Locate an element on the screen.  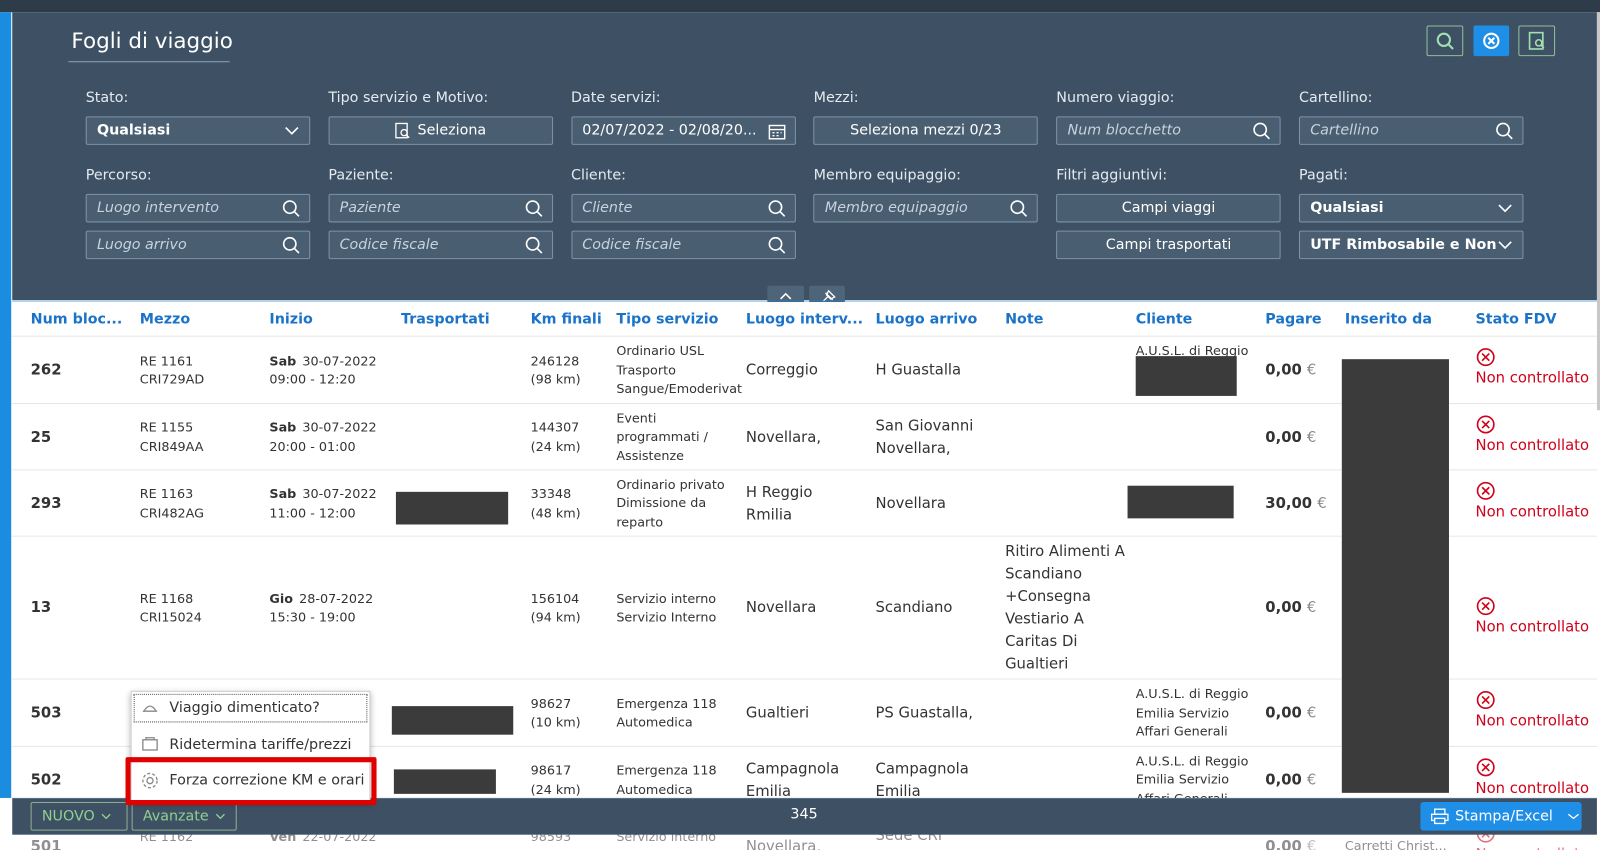
cell-line: 156104 is located at coordinates (555, 598).